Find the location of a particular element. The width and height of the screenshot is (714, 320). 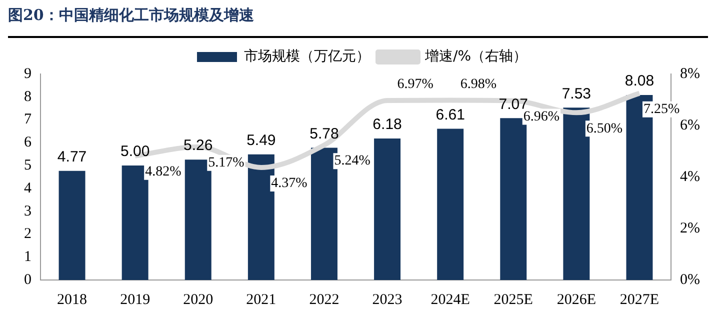

data-label: 5.26 is located at coordinates (198, 145).